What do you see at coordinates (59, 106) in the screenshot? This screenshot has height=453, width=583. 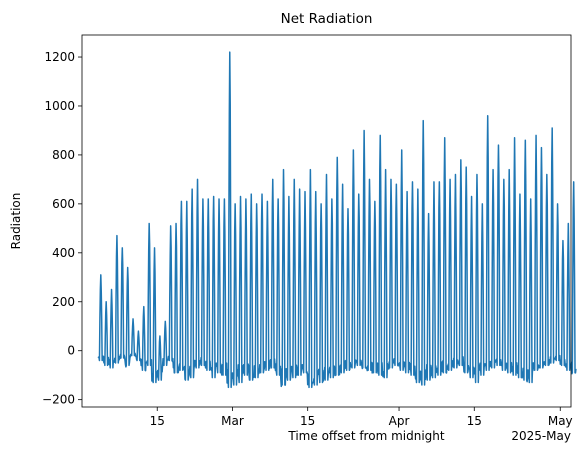 I see `y-tick-label: 1000` at bounding box center [59, 106].